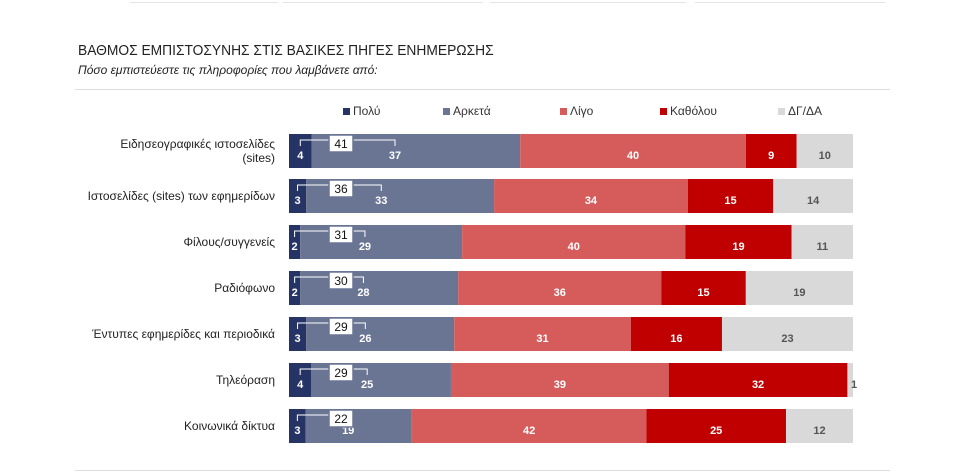 The height and width of the screenshot is (474, 961). What do you see at coordinates (693, 111) in the screenshot?
I see `legend-label: Καθόλου` at bounding box center [693, 111].